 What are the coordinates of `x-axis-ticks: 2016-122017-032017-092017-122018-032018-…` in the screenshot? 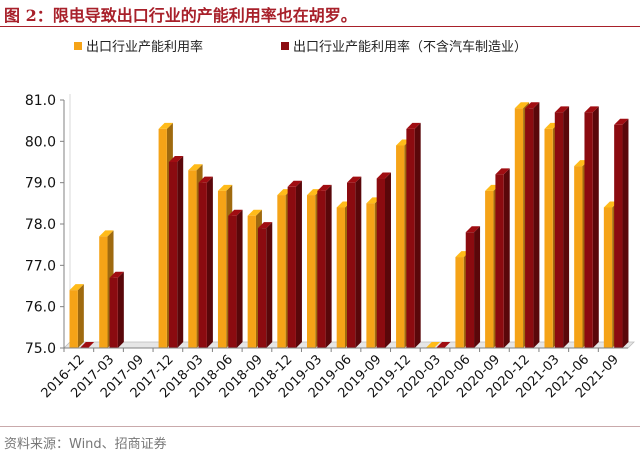 It's located at (330, 374).